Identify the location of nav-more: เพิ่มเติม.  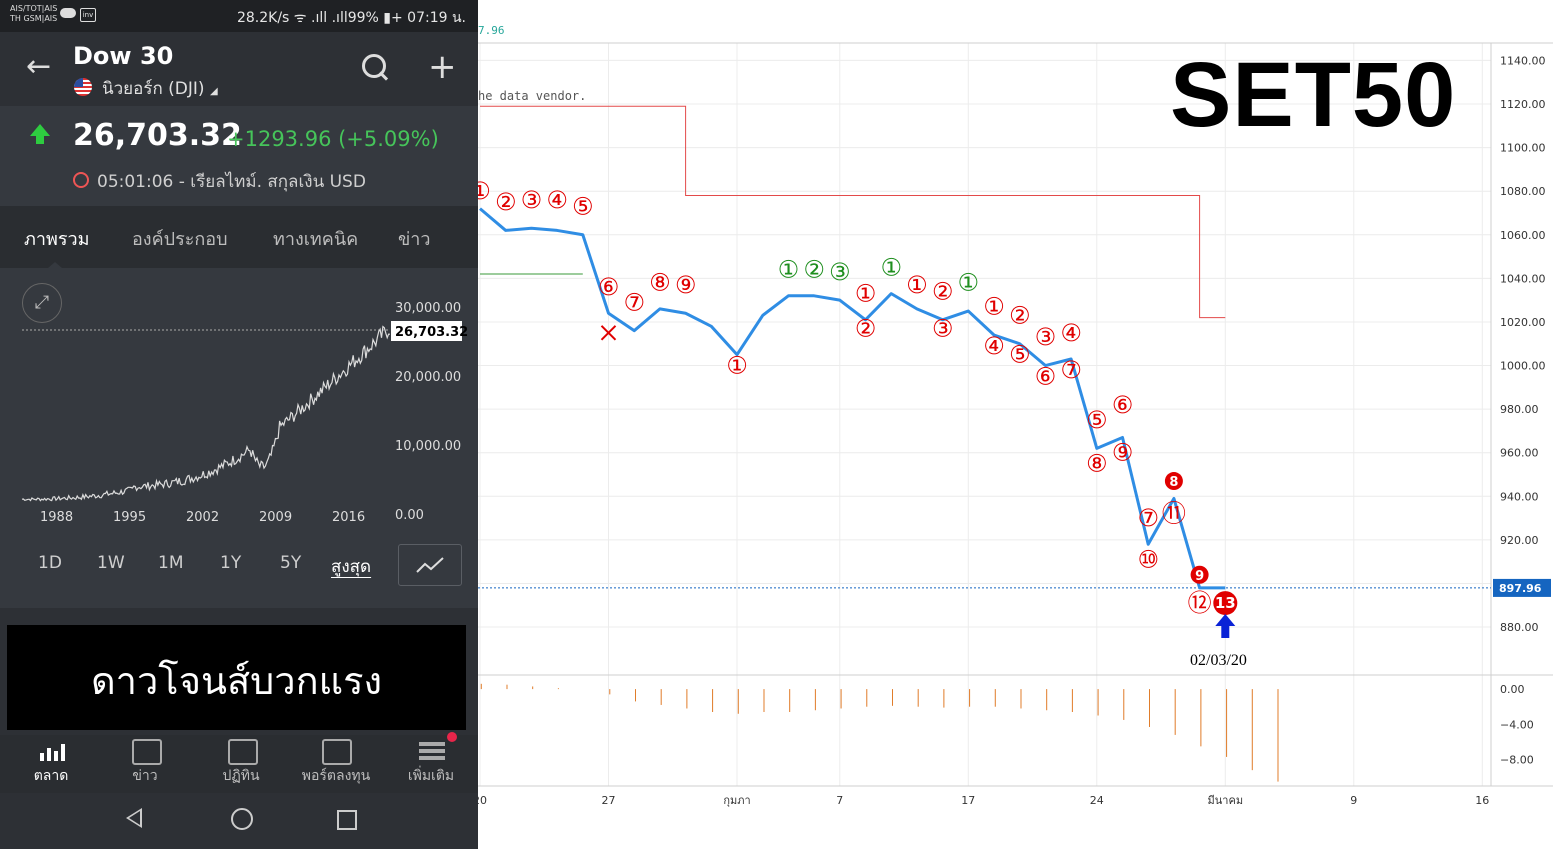
(431, 776).